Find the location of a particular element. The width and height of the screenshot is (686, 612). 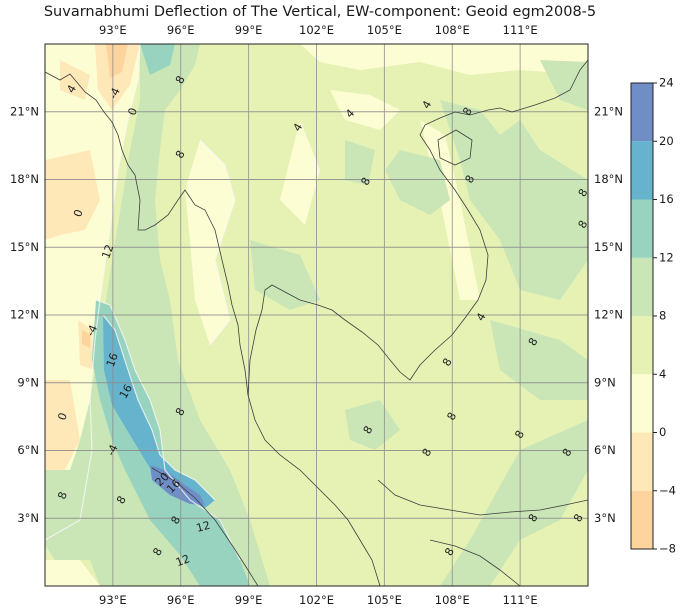

lon-tick-label-bottom: 93°E is located at coordinates (113, 600).